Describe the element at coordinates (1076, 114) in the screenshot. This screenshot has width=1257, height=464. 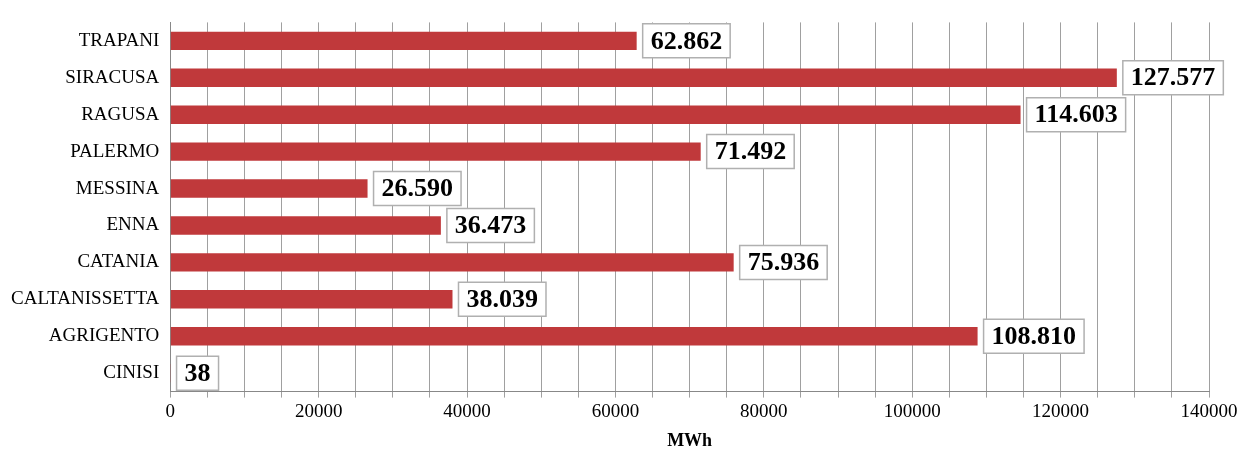
I see `data-label: 114.603` at that location.